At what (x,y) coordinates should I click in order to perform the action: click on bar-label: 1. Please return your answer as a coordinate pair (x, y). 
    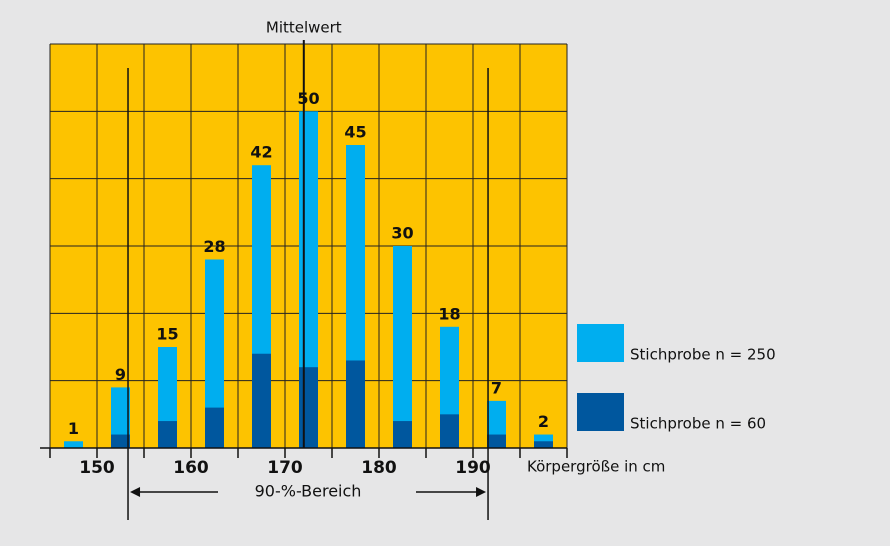
    Looking at the image, I should click on (73, 428).